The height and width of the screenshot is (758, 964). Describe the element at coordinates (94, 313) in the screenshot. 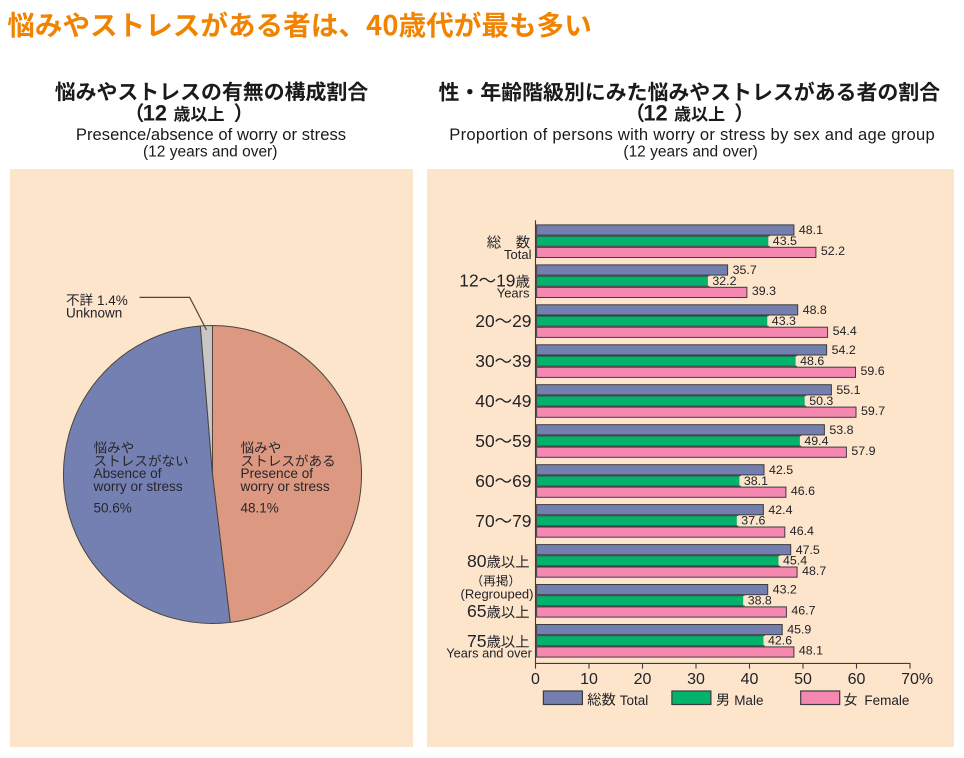

I see `svg-text: Unknown` at that location.